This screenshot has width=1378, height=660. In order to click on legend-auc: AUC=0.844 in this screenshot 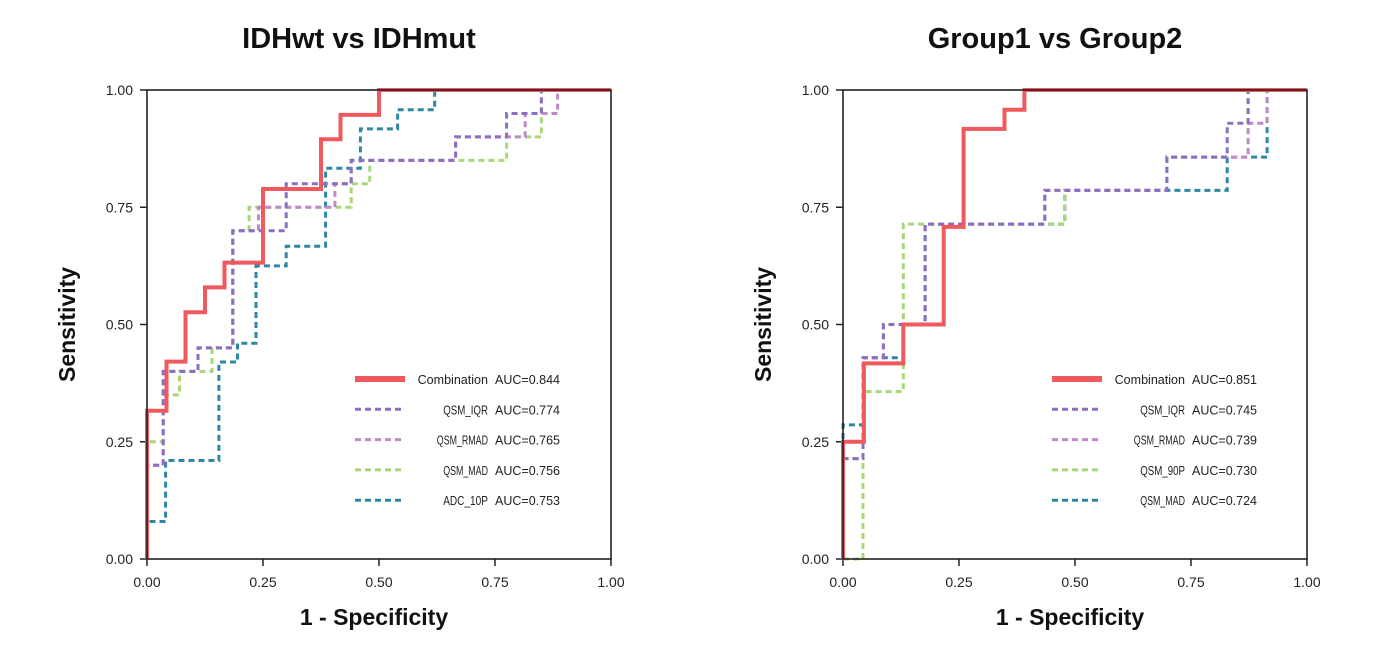, I will do `click(527, 380)`.